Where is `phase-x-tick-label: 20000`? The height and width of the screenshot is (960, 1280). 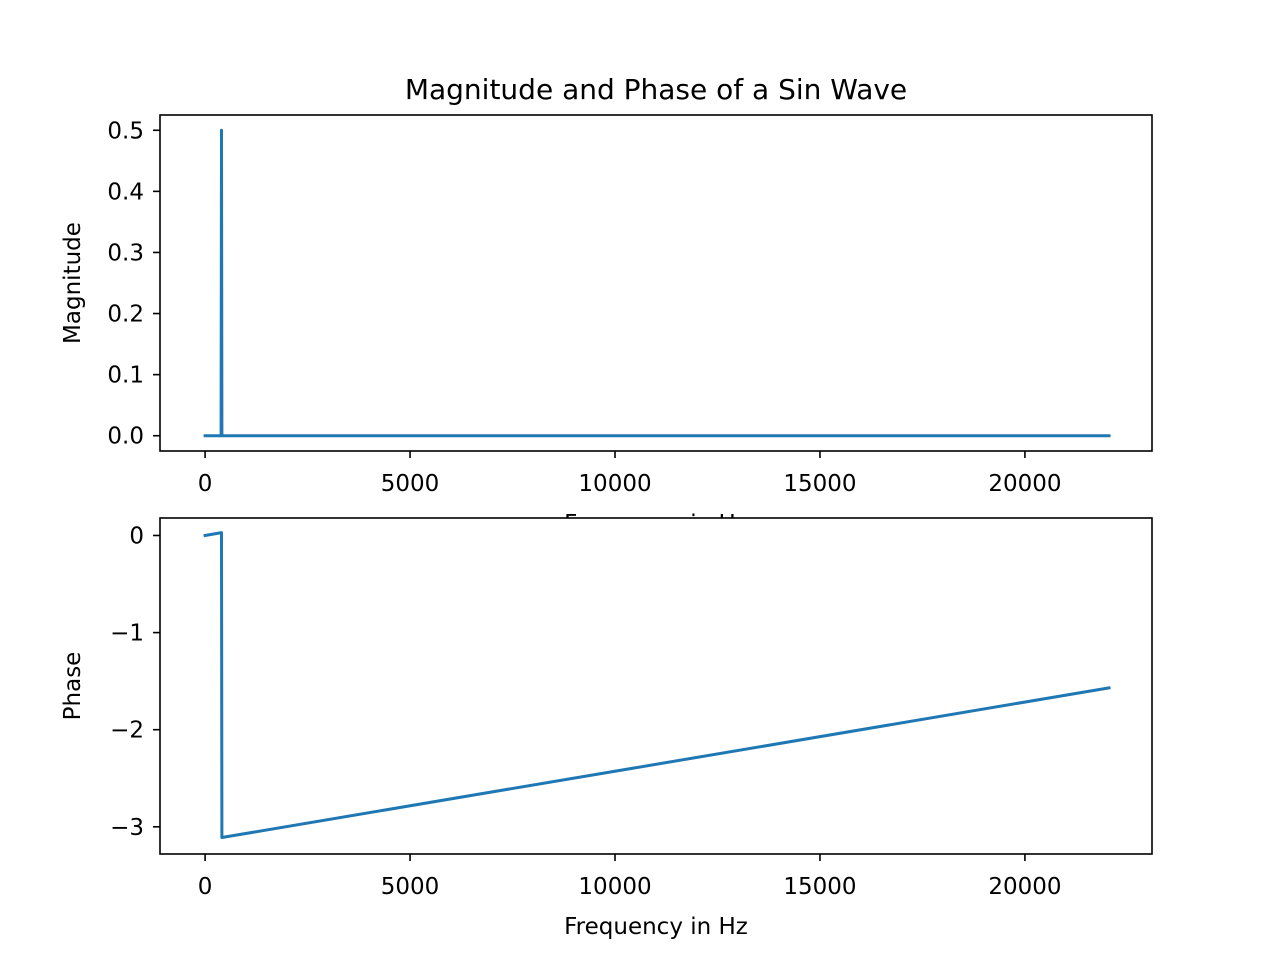 phase-x-tick-label: 20000 is located at coordinates (1024, 887).